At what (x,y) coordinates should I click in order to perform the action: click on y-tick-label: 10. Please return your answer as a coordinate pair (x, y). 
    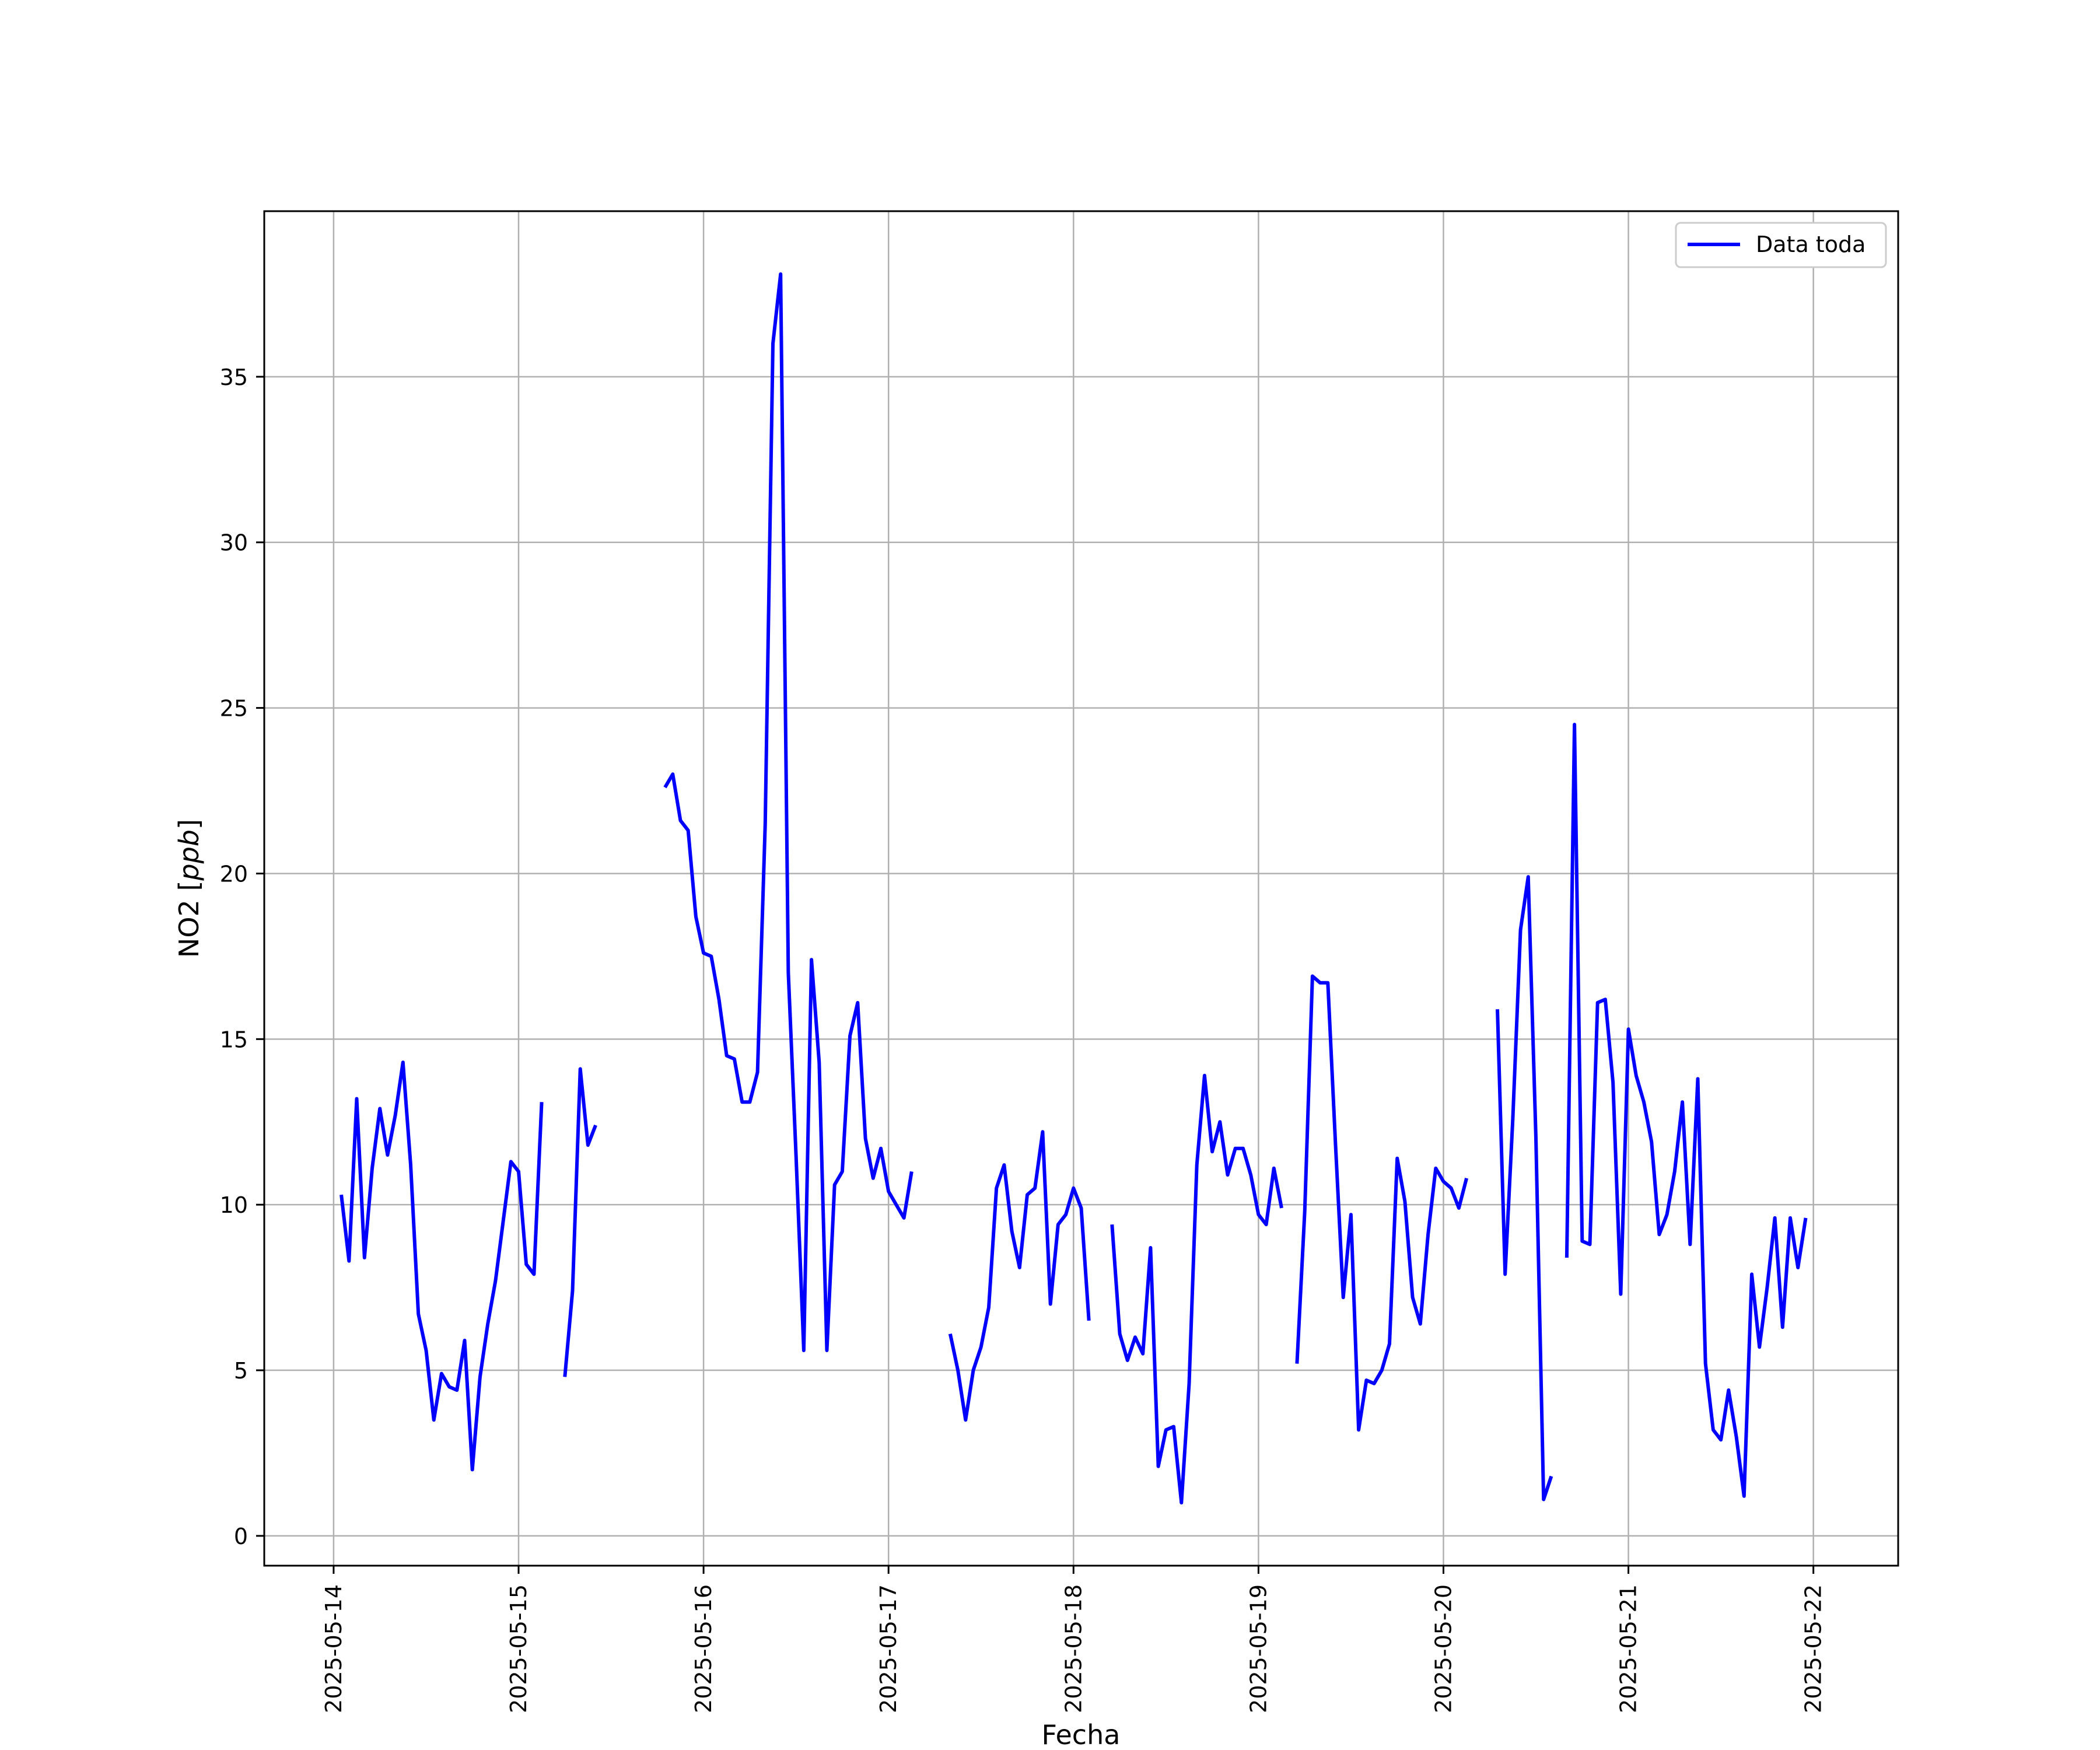
    Looking at the image, I should click on (234, 1205).